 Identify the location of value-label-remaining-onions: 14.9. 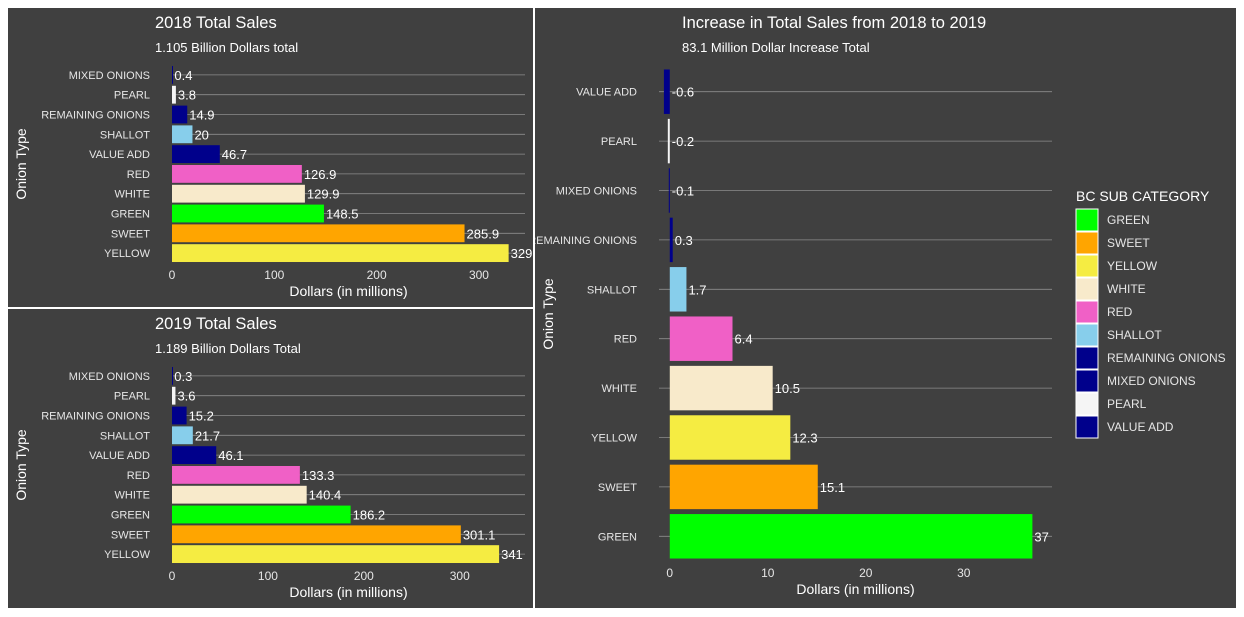
(201, 115).